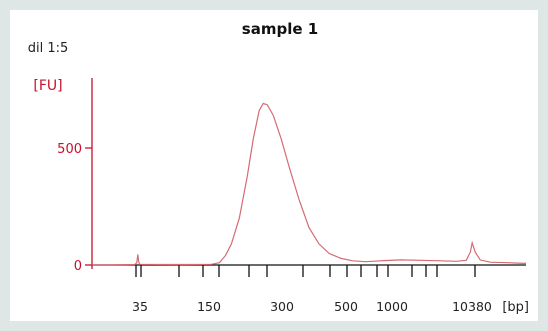 Image resolution: width=548 pixels, height=331 pixels. What do you see at coordinates (392, 306) in the screenshot?
I see `x-tick-label-1000: 1000` at bounding box center [392, 306].